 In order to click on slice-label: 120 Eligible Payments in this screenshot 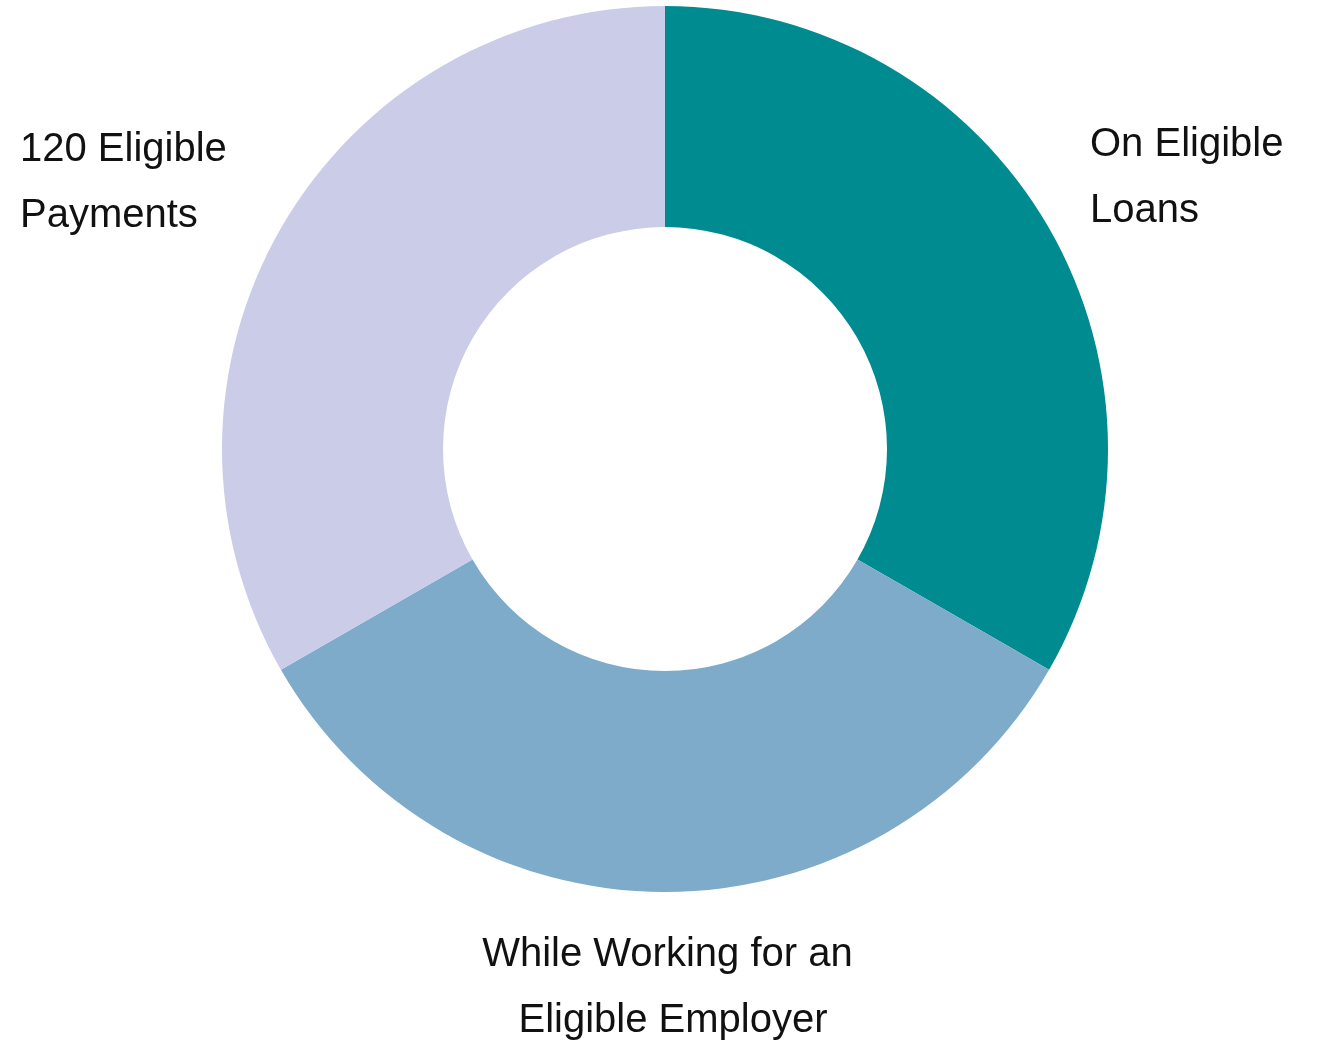, I will do `click(129, 180)`.